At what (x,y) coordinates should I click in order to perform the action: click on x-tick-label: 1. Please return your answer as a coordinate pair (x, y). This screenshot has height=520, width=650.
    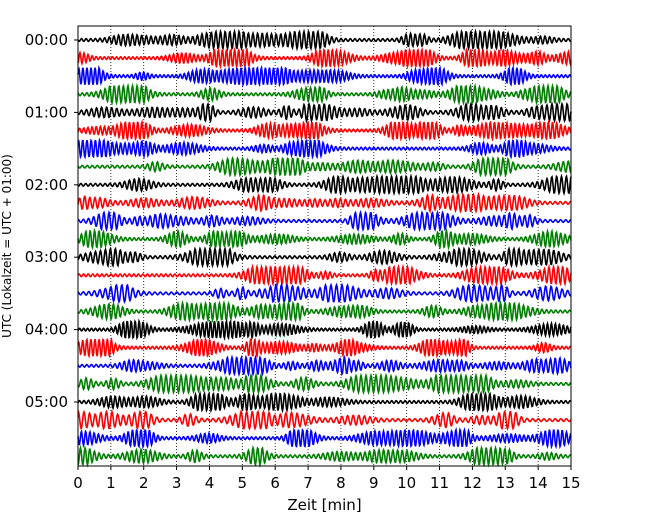
    Looking at the image, I should click on (111, 483).